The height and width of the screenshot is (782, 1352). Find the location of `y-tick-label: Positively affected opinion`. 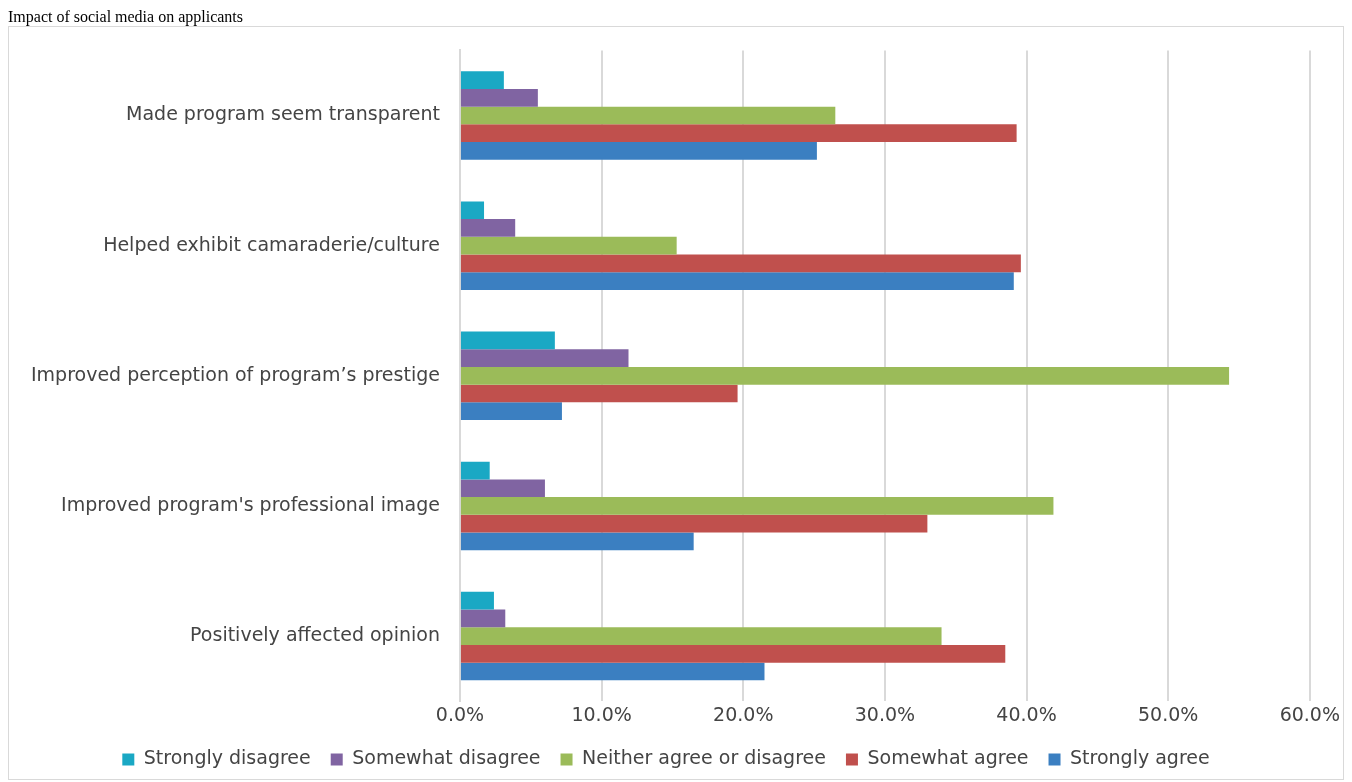

y-tick-label: Positively affected opinion is located at coordinates (315, 634).